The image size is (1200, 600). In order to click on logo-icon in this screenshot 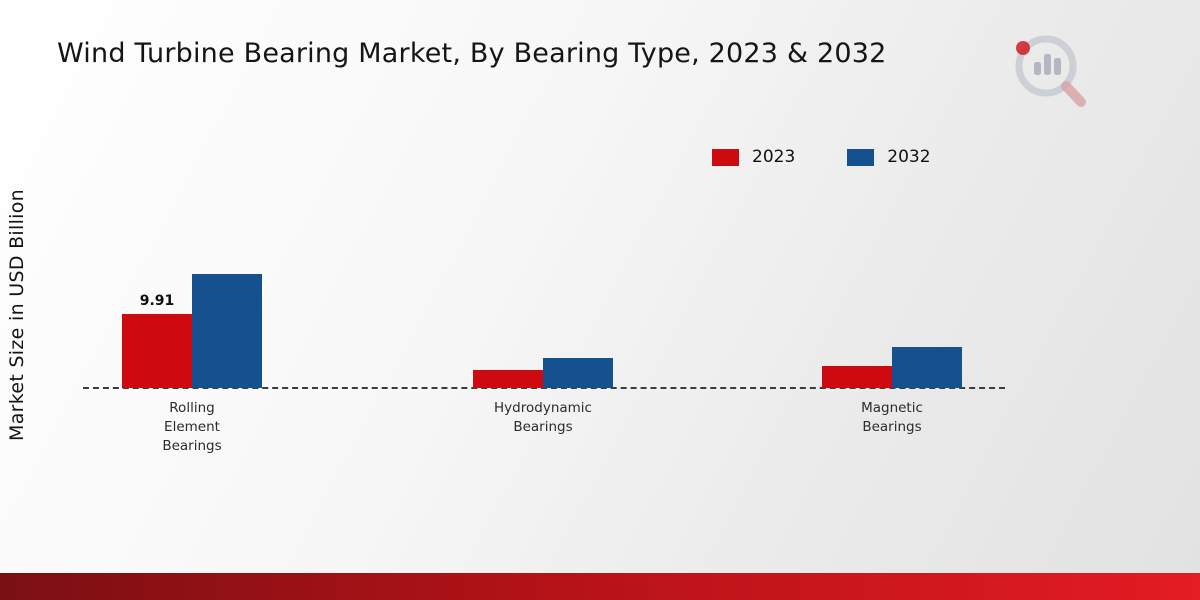, I will do `click(1050, 71)`.